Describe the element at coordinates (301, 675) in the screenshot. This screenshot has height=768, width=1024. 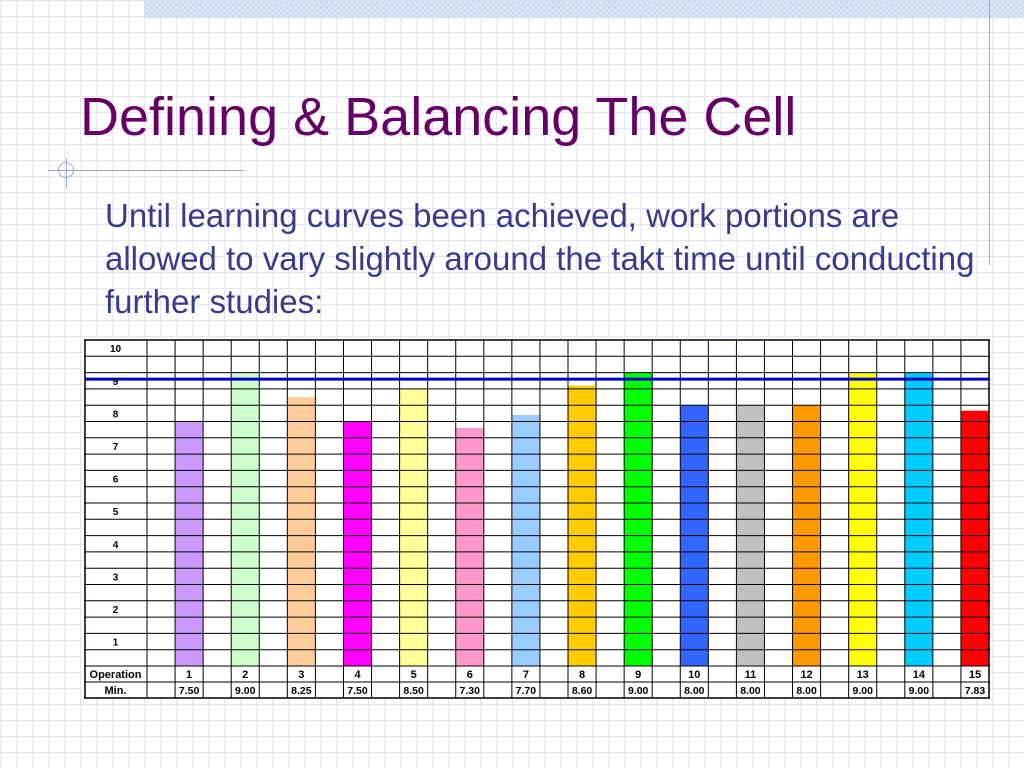
I see `operation-label: 3` at that location.